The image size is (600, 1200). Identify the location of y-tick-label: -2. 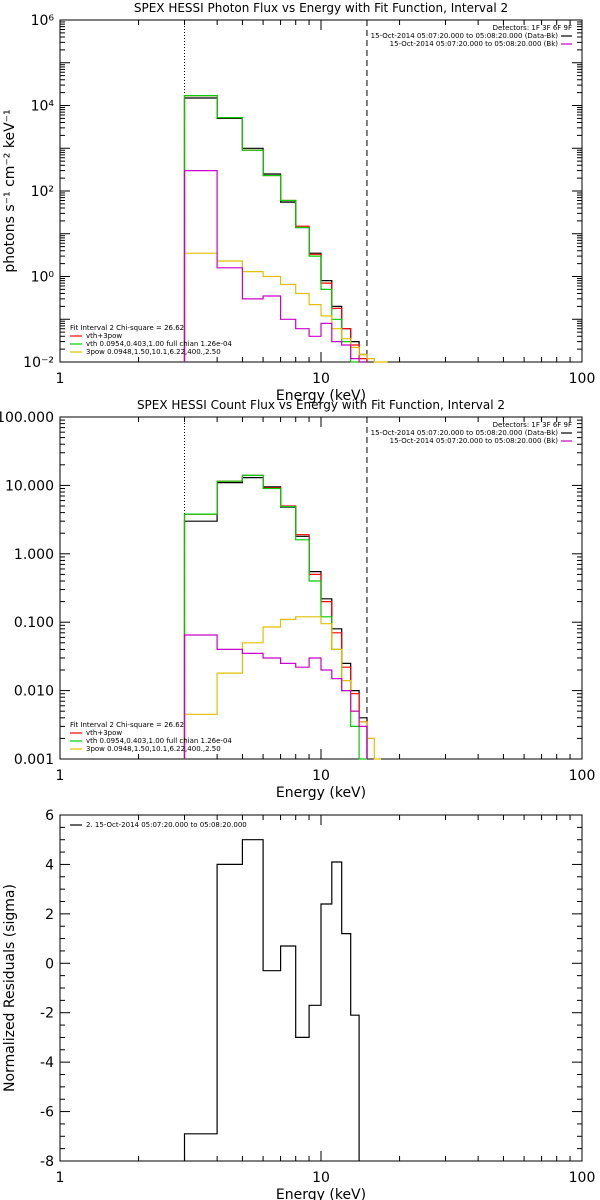
(47, 1014).